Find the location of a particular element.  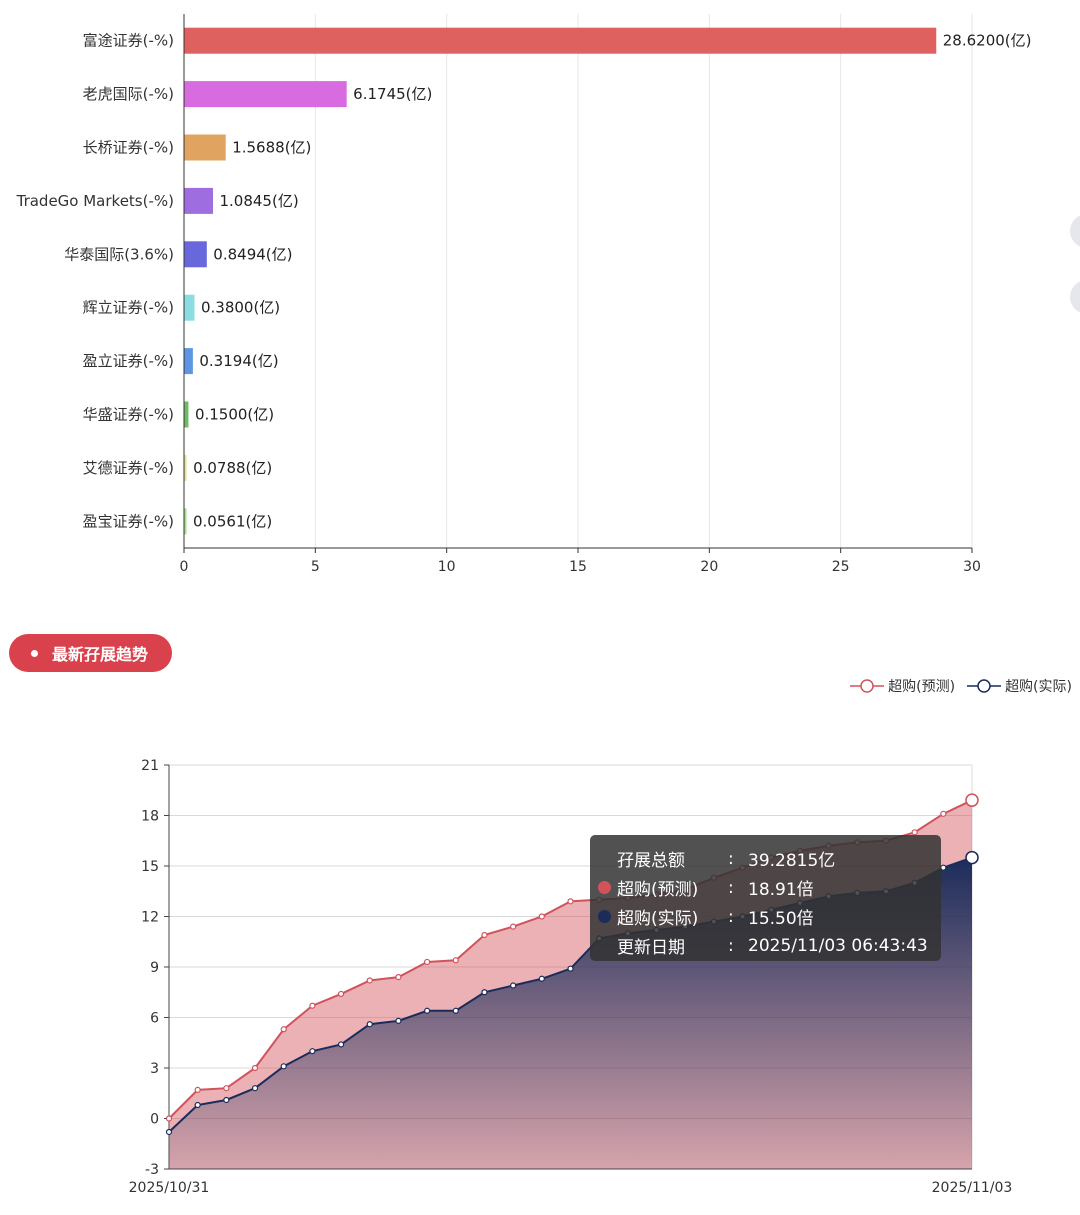

tooltip-forecast-dot-icon is located at coordinates (604, 887).